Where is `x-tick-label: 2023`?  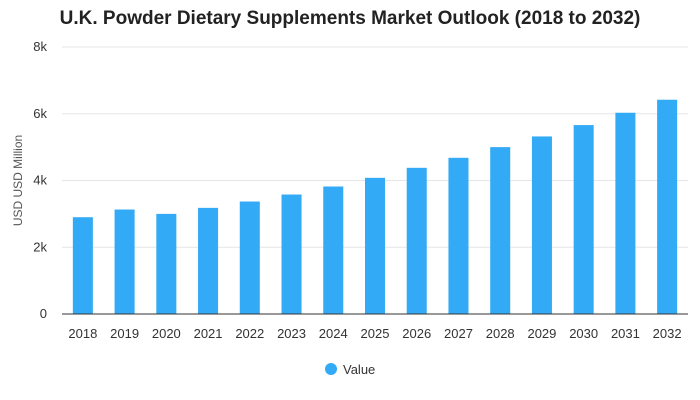 x-tick-label: 2023 is located at coordinates (291, 333).